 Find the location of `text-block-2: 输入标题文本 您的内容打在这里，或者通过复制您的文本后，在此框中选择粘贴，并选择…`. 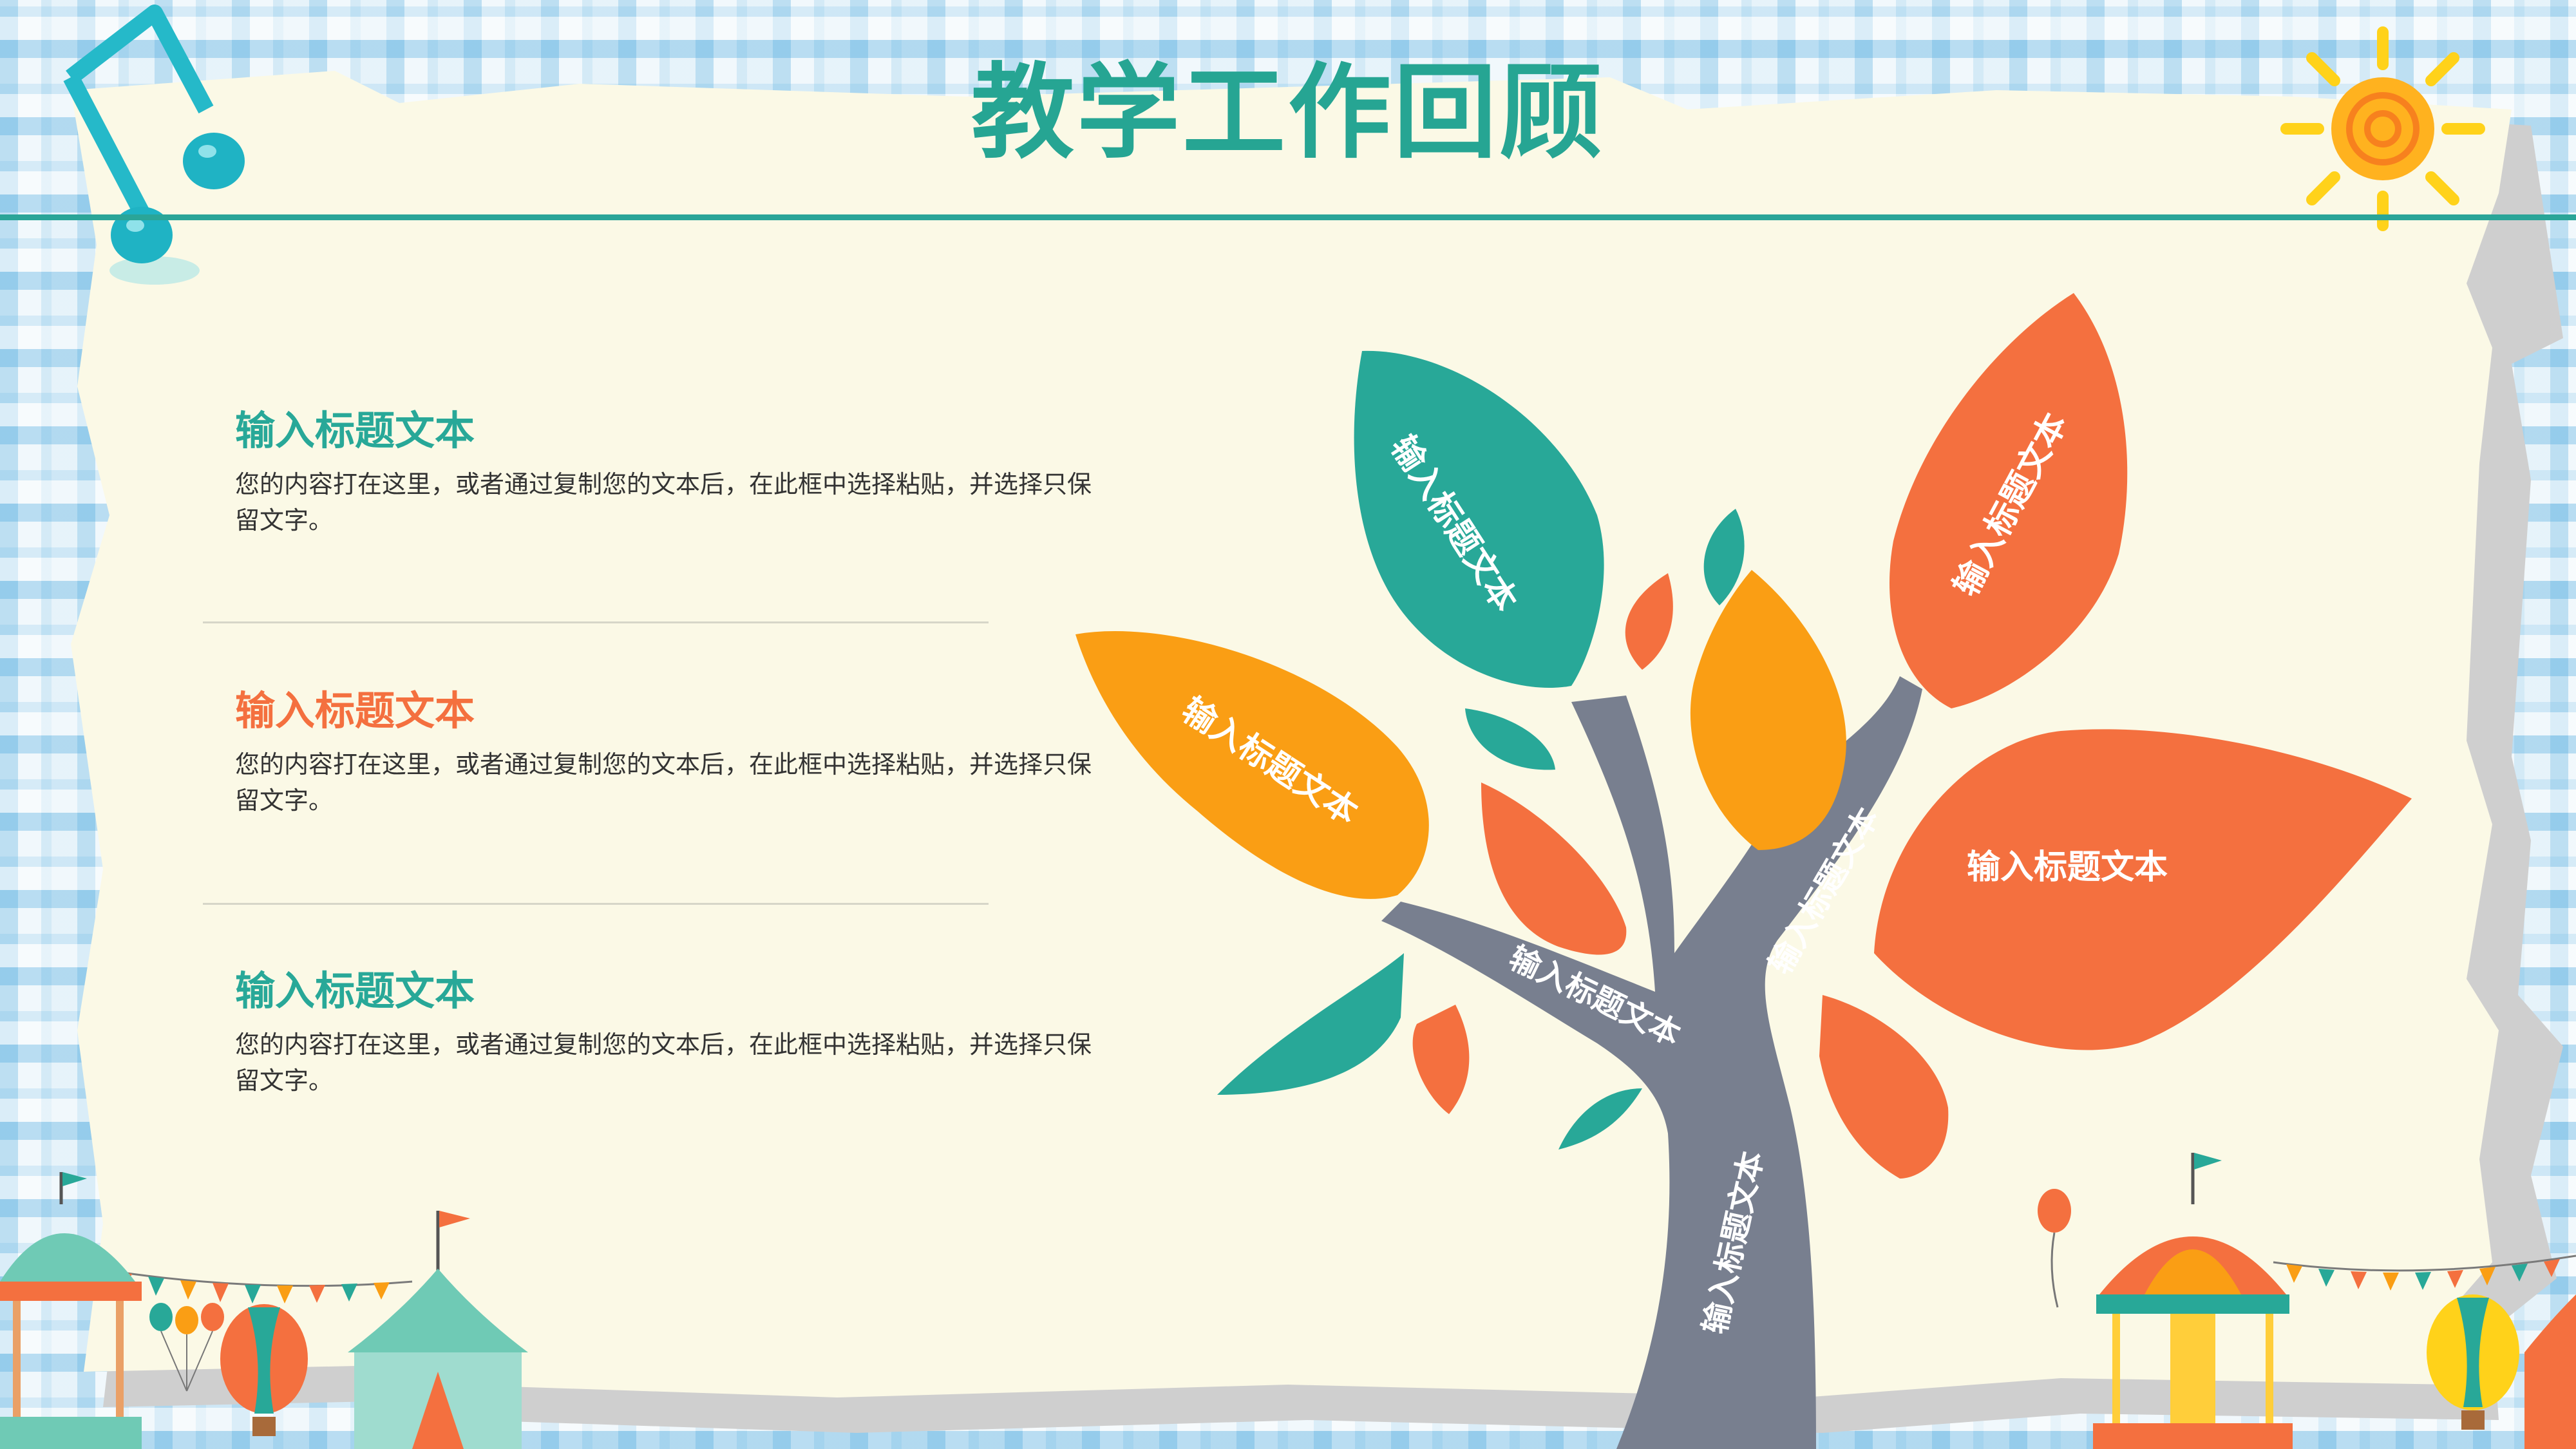

text-block-2: 输入标题文本 您的内容打在这里，或者通过复制您的文本后，在此框中选择粘贴，并选择… is located at coordinates (663, 755).